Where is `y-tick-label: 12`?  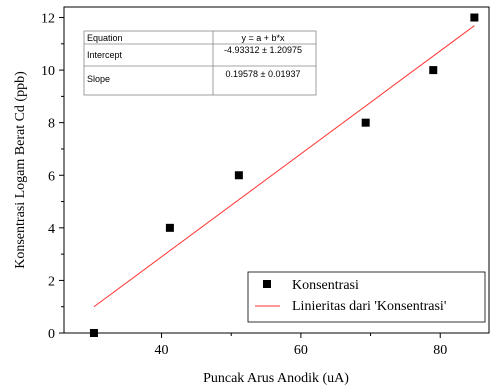
y-tick-label: 12 is located at coordinates (48, 19).